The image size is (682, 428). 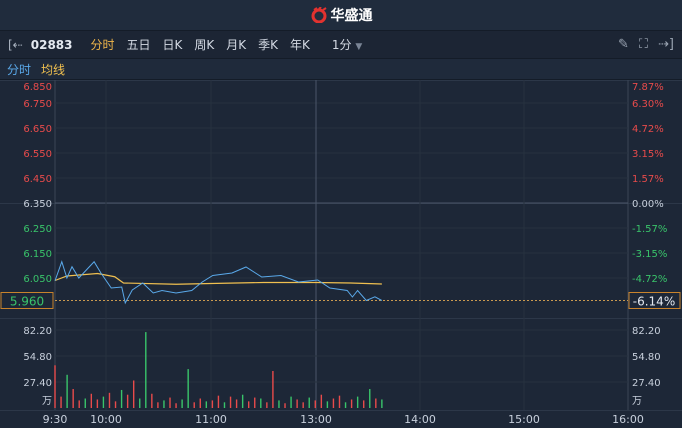 What do you see at coordinates (319, 15) in the screenshot?
I see `logo-icon` at bounding box center [319, 15].